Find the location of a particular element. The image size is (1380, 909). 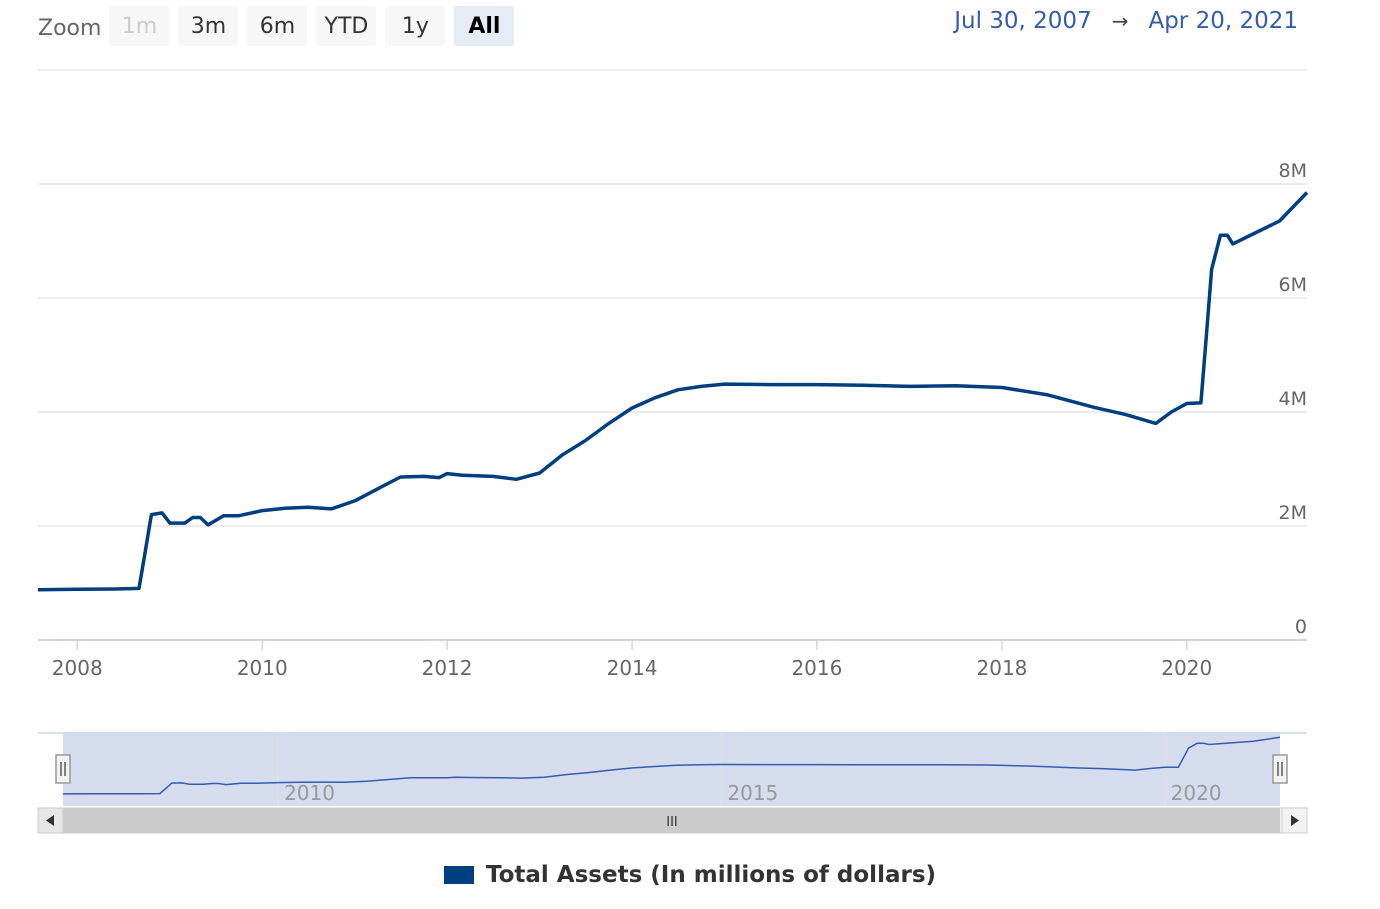

x-axis-labels: 2008 2010 2012 2014 2016 2018 2020 is located at coordinates (632, 660).